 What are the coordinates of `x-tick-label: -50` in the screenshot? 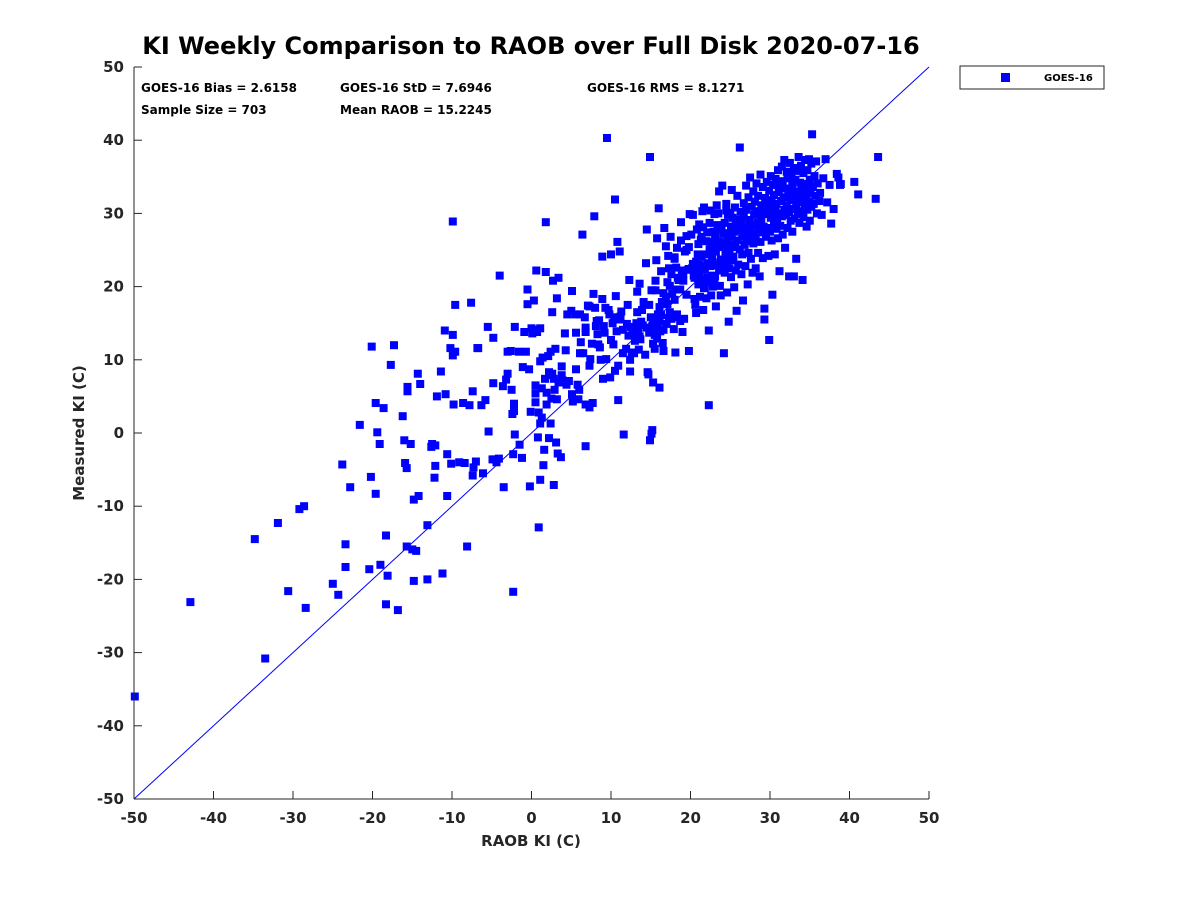 It's located at (133, 818).